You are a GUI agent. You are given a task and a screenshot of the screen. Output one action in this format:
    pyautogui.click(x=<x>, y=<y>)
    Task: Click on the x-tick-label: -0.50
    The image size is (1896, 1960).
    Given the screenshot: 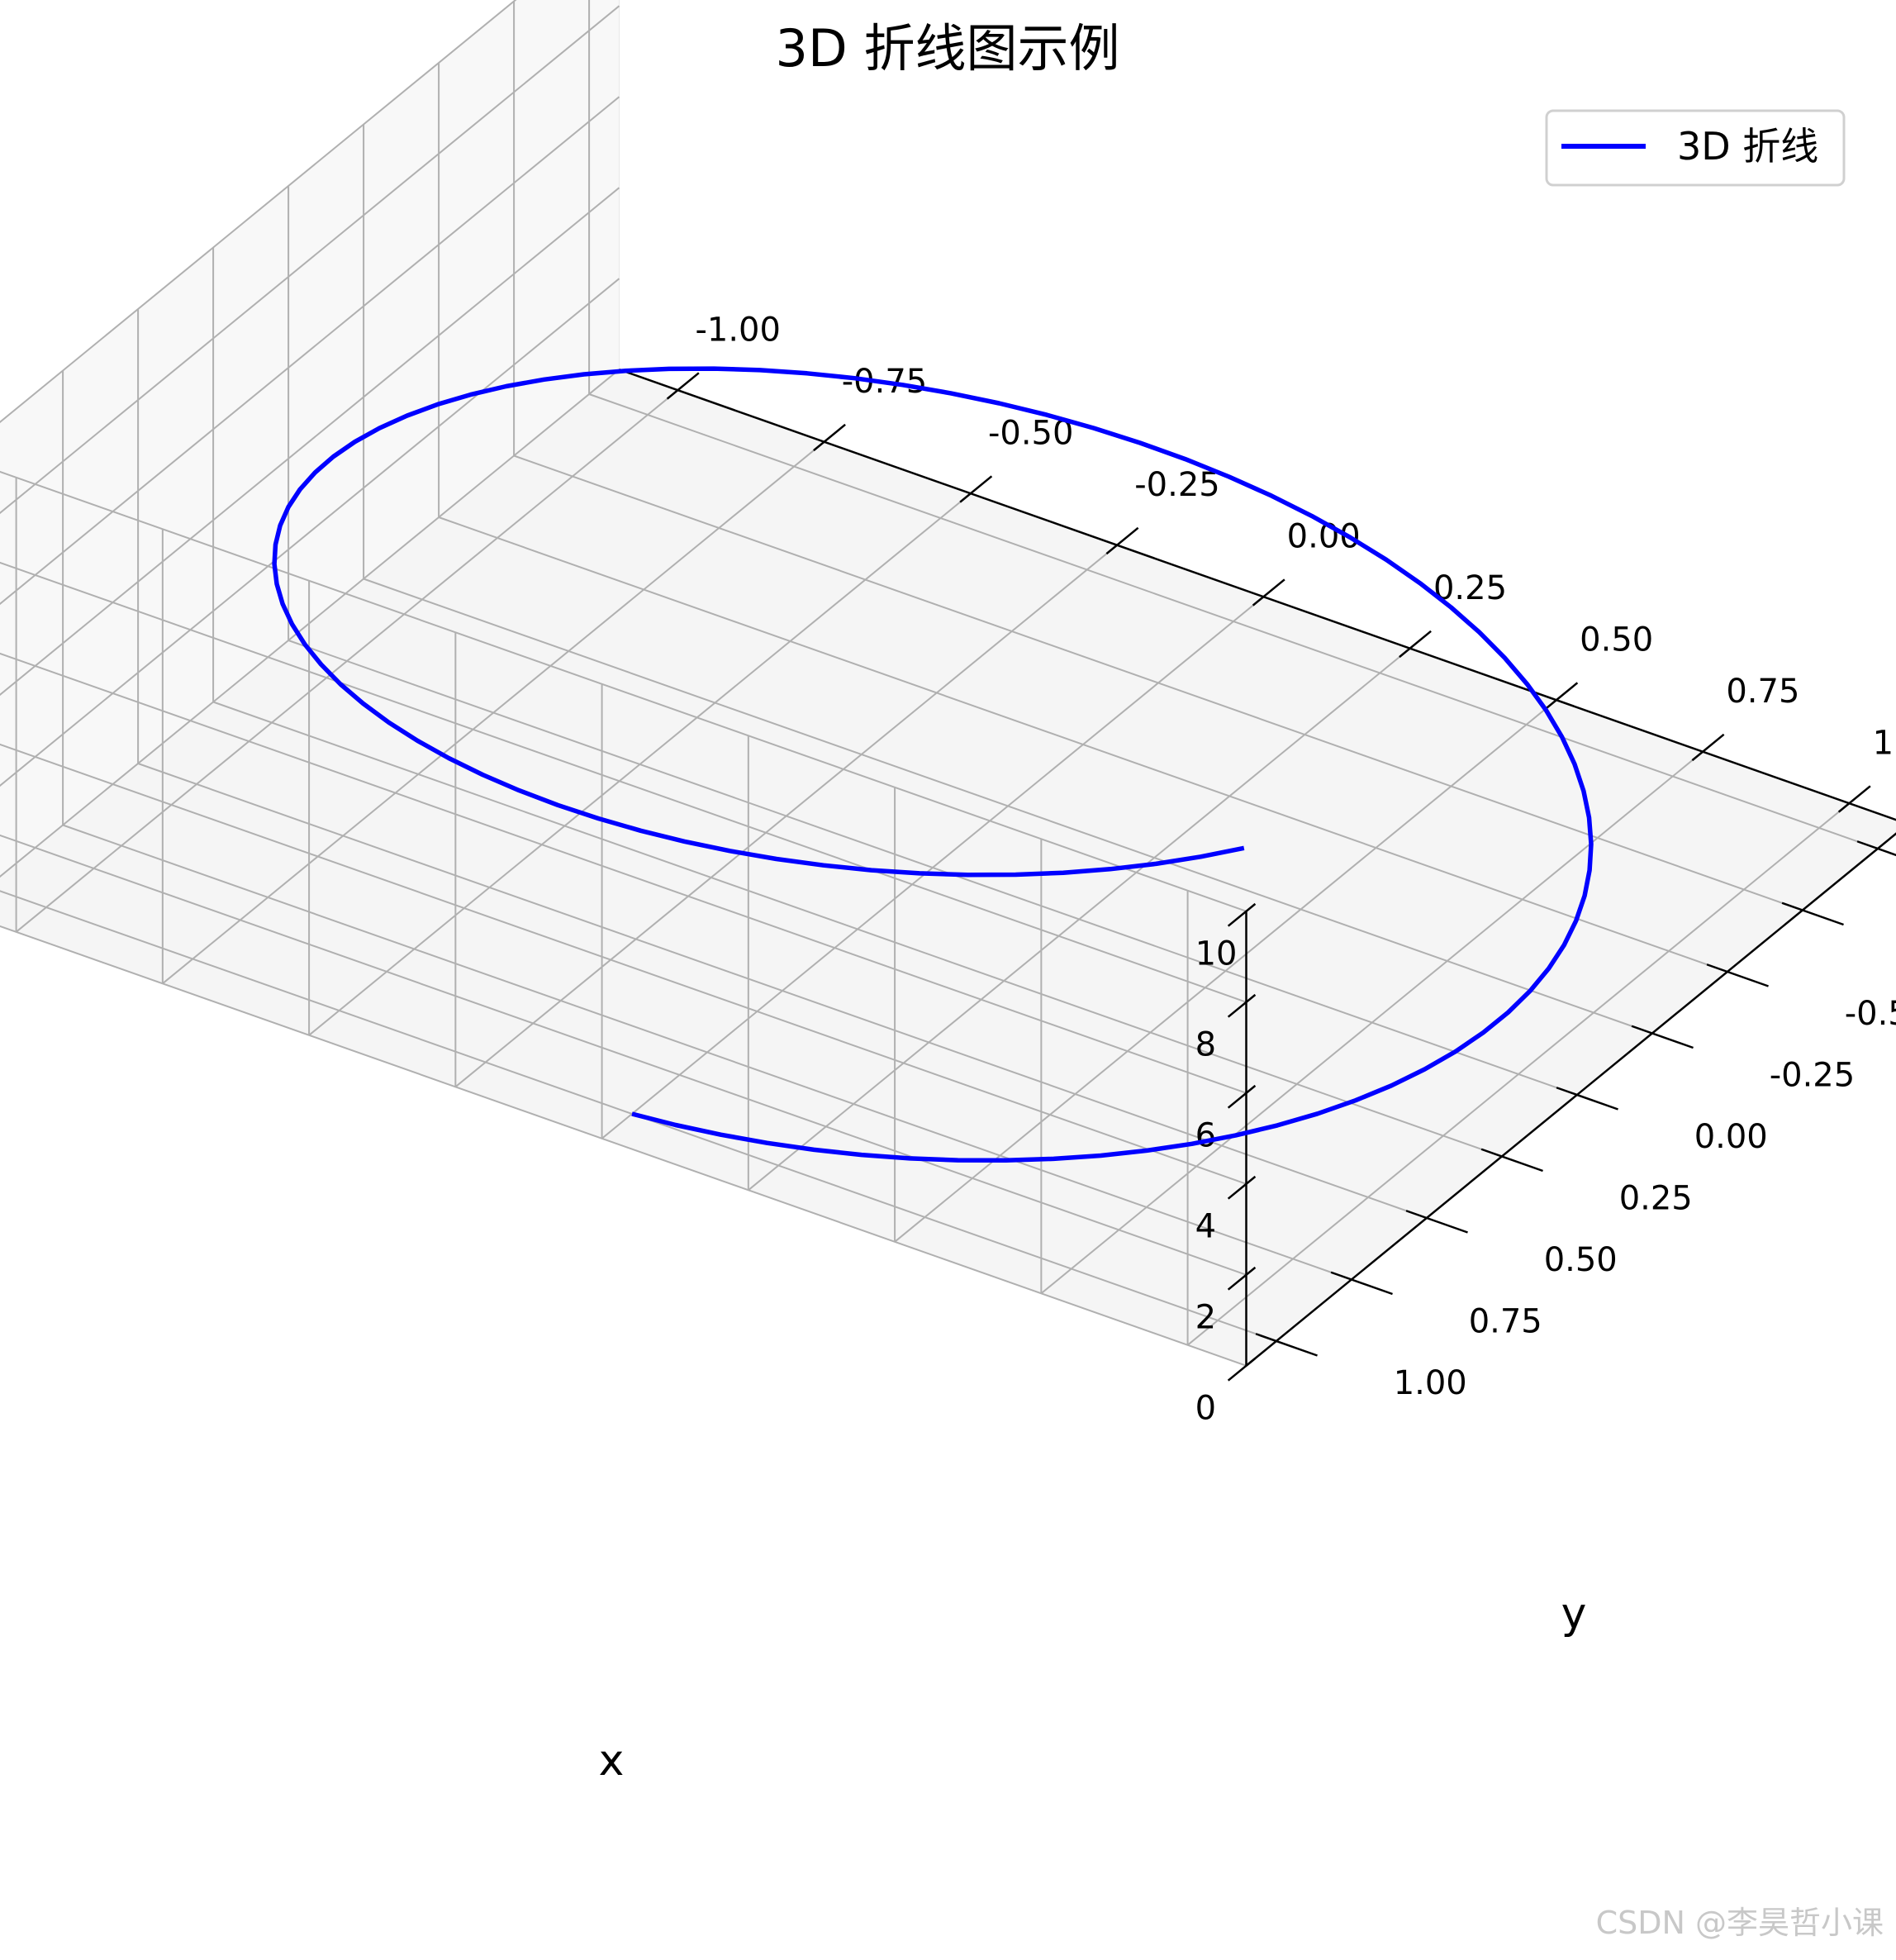 What is the action you would take?
    pyautogui.click(x=1031, y=434)
    